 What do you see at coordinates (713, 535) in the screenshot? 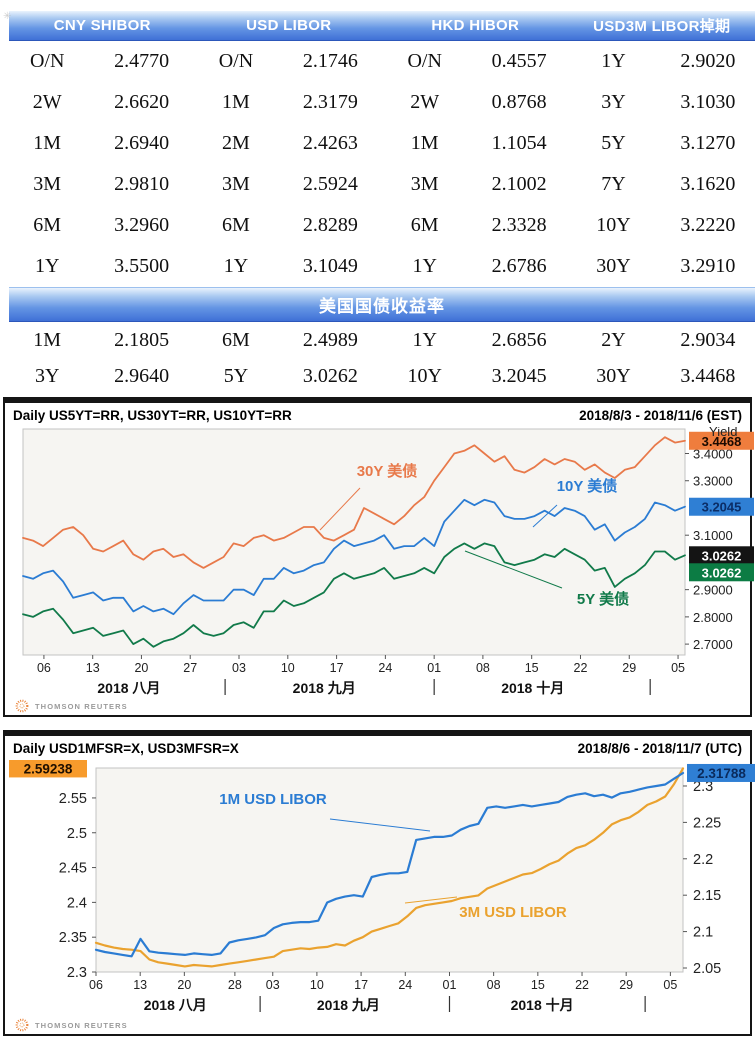
I see `y-tick-label: 3.1000` at bounding box center [713, 535].